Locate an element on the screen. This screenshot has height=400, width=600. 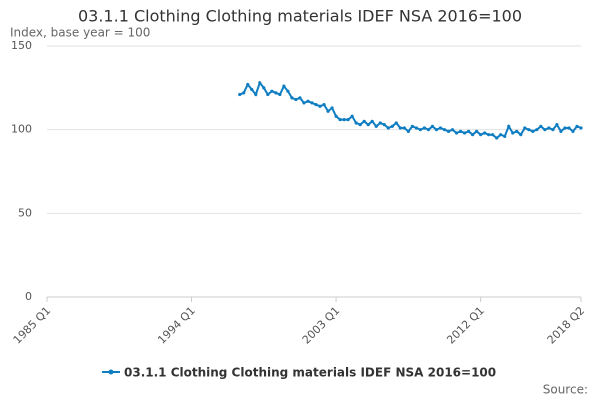
chart-subtitle: Index, base year = 100 is located at coordinates (80, 33).